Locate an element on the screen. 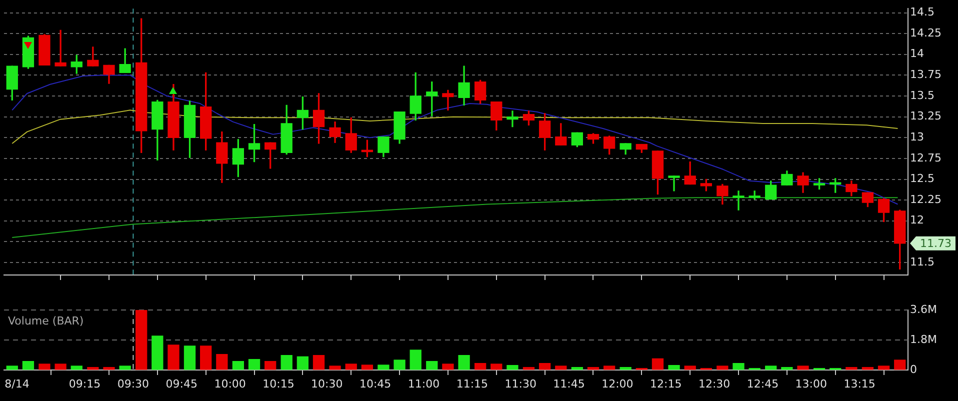  x-tick-label: 10:30 is located at coordinates (327, 383).